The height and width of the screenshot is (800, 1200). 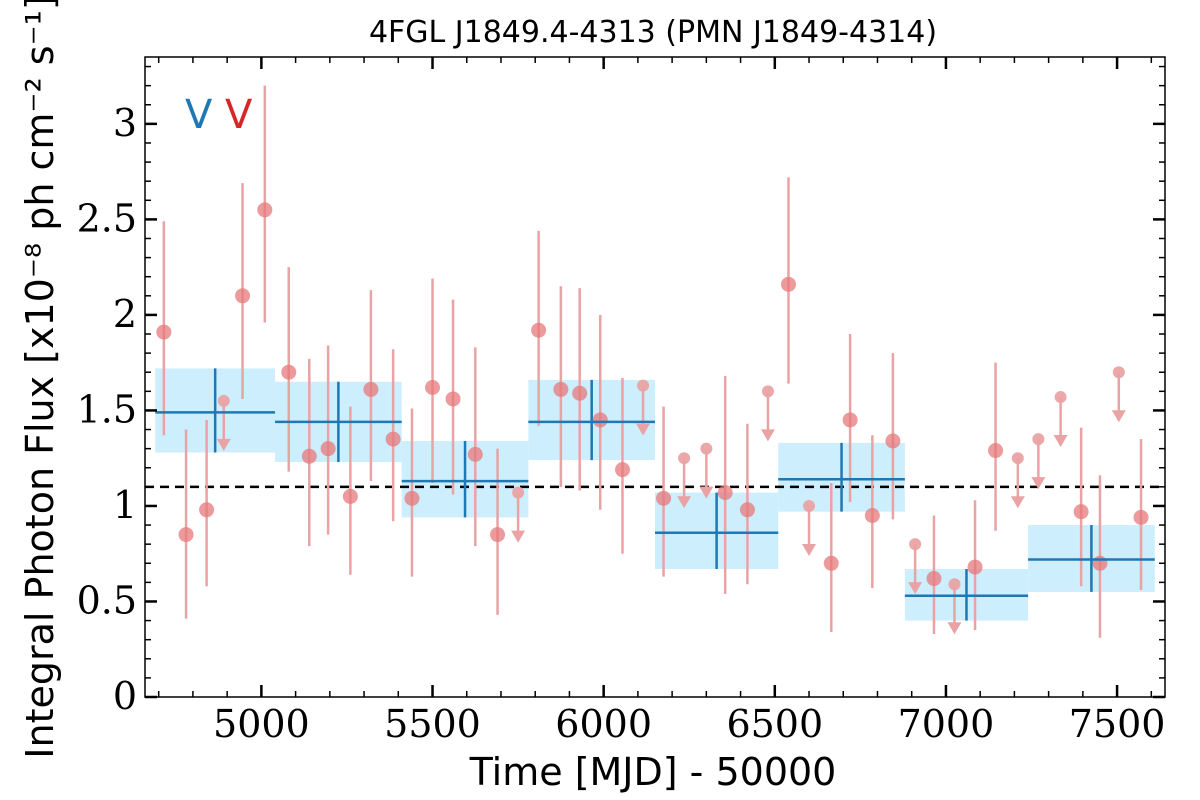 I want to click on x-tick-label: 5000, so click(x=261, y=724).